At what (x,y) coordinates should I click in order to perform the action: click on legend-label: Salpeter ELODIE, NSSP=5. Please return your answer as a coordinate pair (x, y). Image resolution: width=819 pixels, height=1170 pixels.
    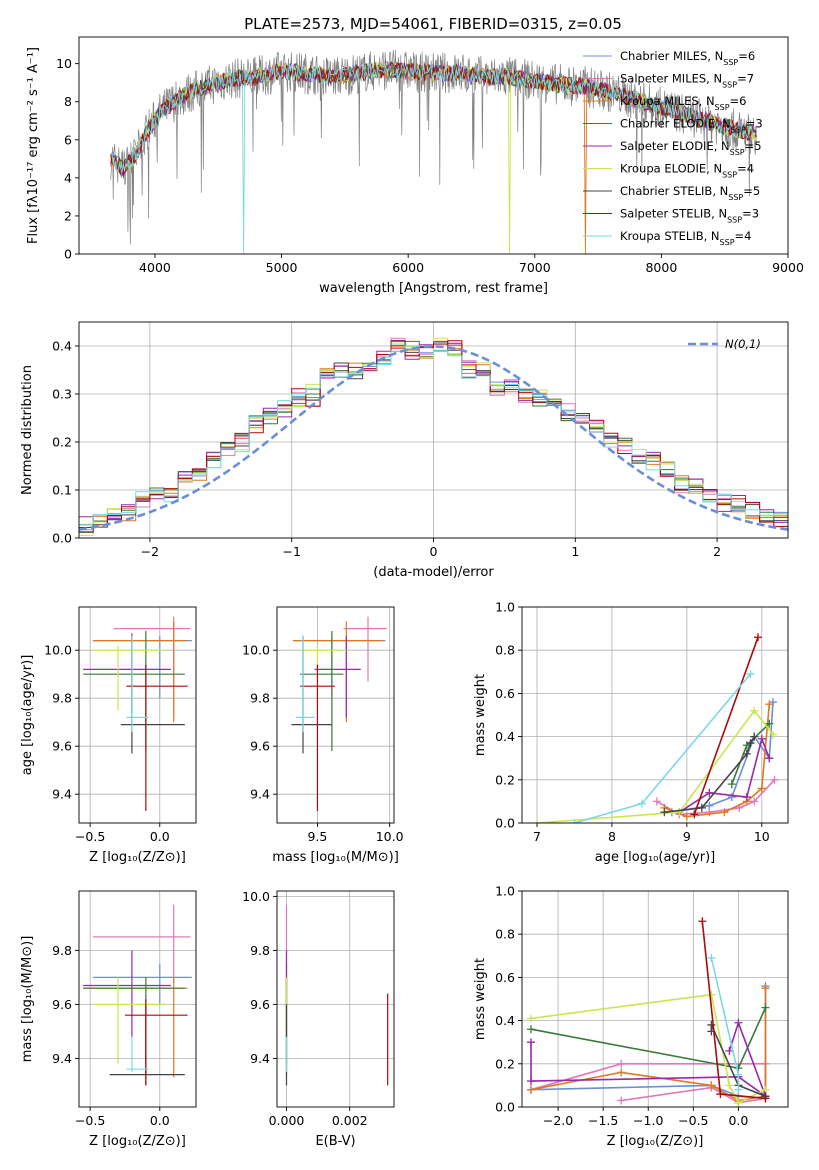
    Looking at the image, I should click on (691, 148).